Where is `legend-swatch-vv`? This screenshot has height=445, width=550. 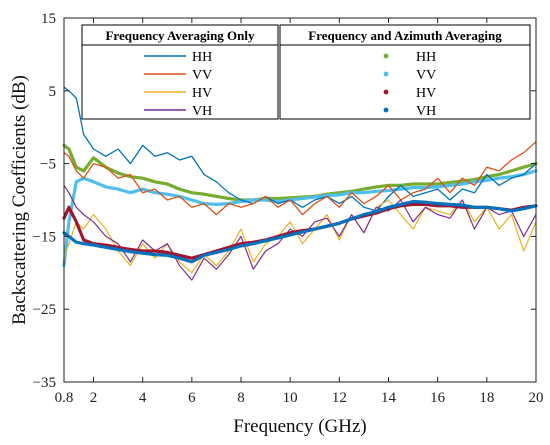 legend-swatch-vv is located at coordinates (386, 74).